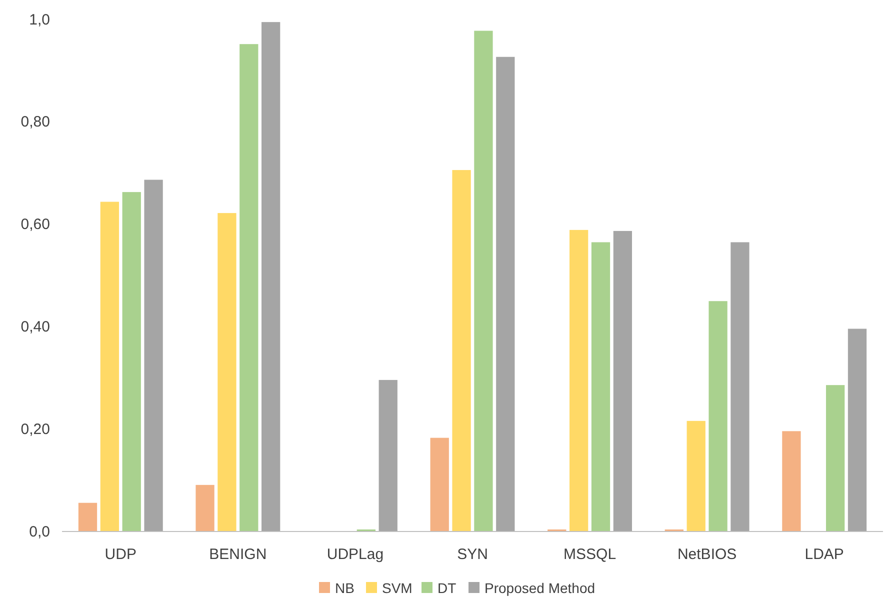 Image resolution: width=889 pixels, height=606 pixels. I want to click on x-tick-label: MSSQL, so click(590, 554).